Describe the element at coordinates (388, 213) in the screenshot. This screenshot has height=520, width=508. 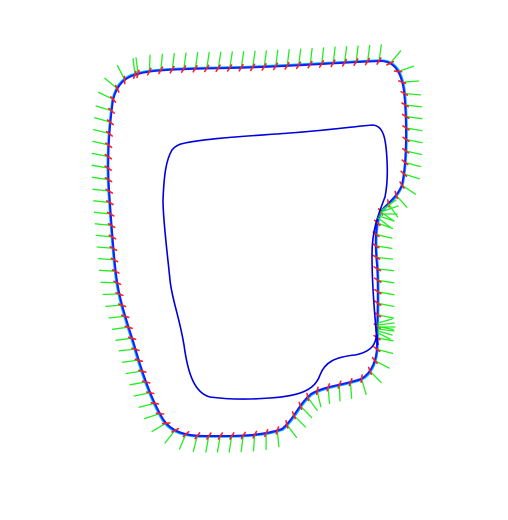
I see `normal-cluster-notch` at that location.